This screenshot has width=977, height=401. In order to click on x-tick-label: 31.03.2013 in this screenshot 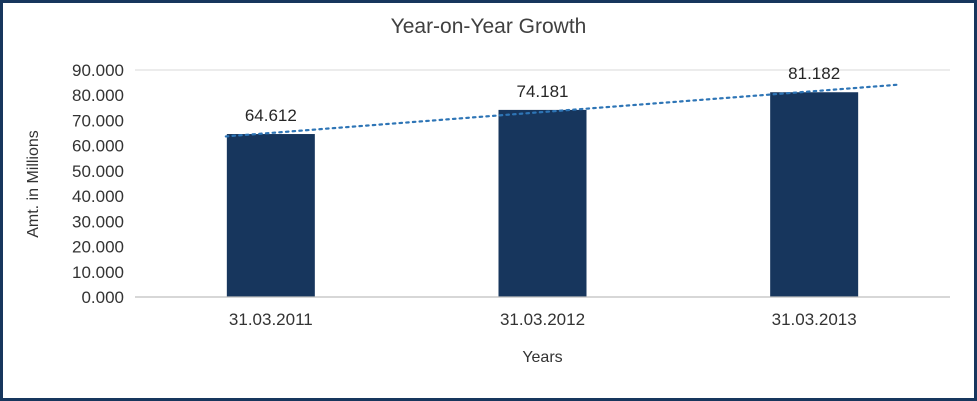, I will do `click(814, 319)`.